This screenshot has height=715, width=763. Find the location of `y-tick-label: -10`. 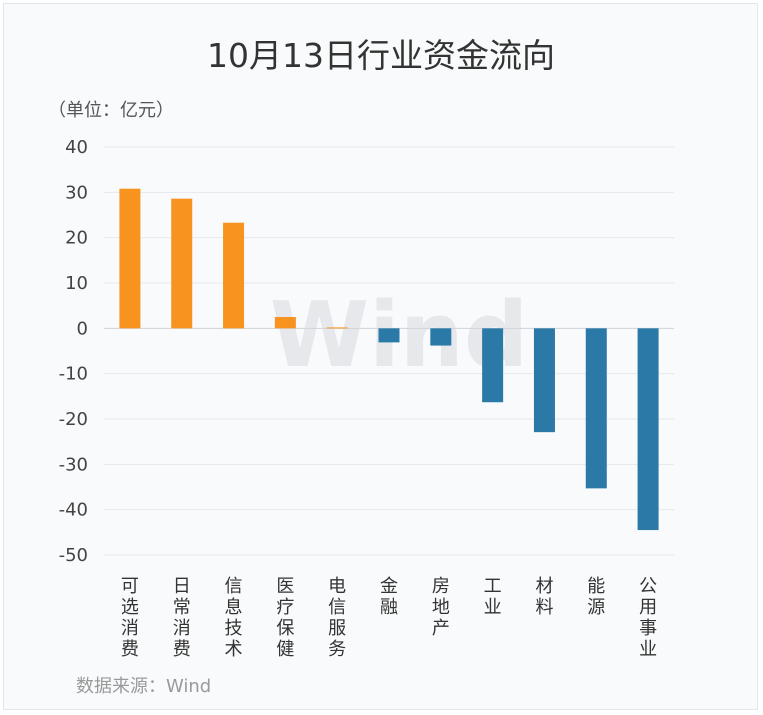

y-tick-label: -10 is located at coordinates (73, 374).